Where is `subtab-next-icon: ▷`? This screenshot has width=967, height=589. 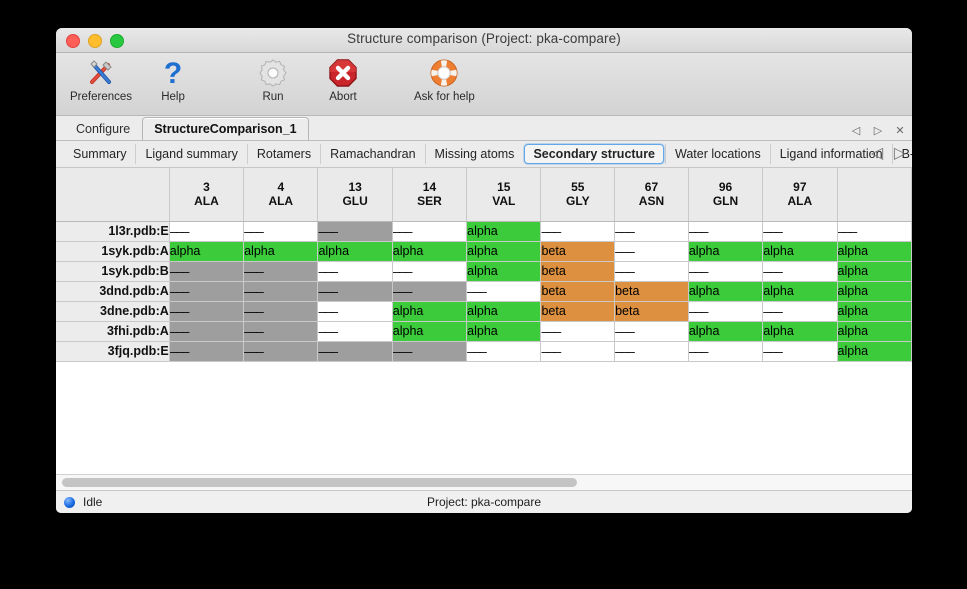 subtab-next-icon: ▷ is located at coordinates (900, 153).